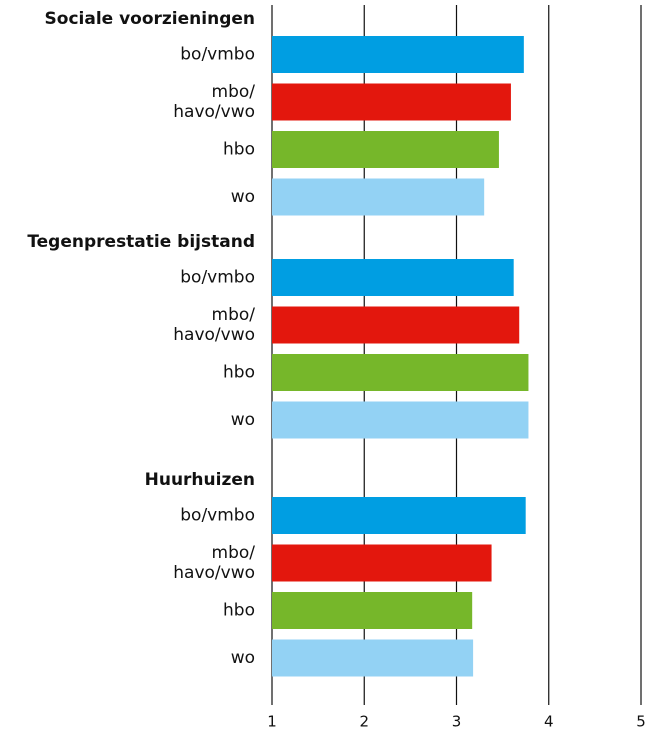  What do you see at coordinates (457, 722) in the screenshot?
I see `x-tick-label: 3` at bounding box center [457, 722].